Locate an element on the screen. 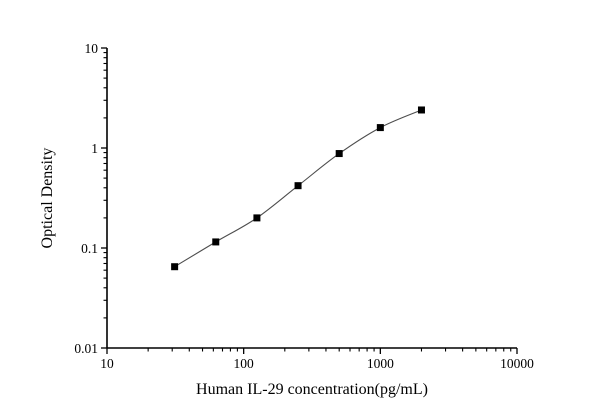 The width and height of the screenshot is (600, 419). x-tick-label: 10000 is located at coordinates (517, 363).